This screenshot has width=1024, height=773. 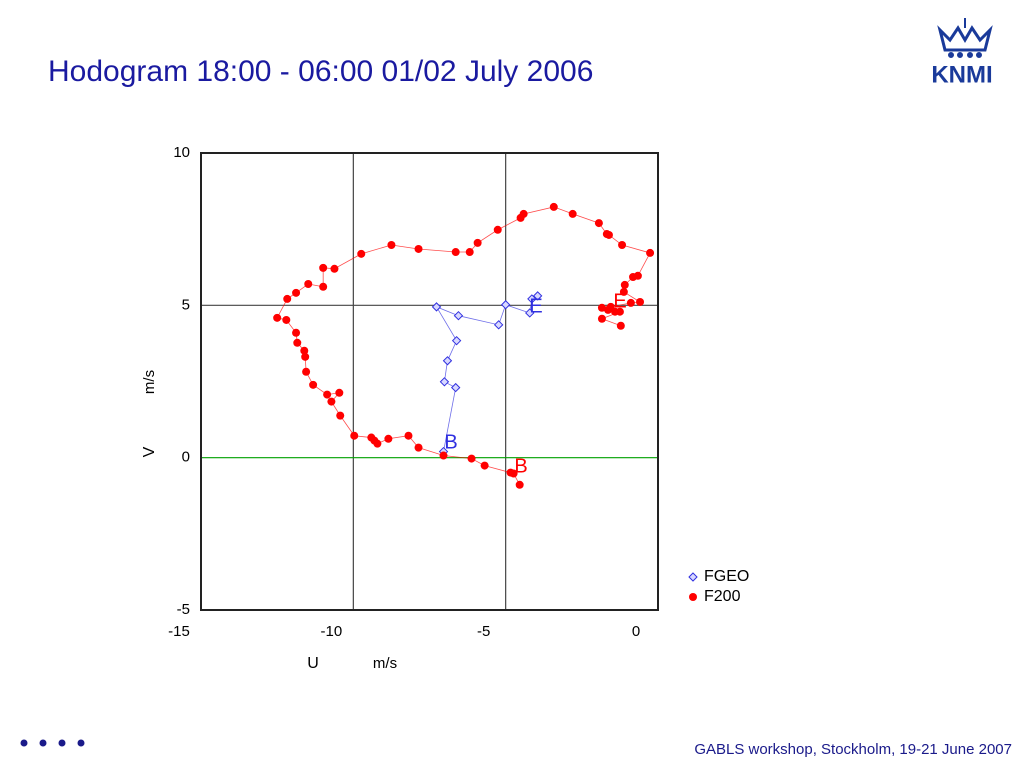 What do you see at coordinates (186, 304) in the screenshot?
I see `y-tick-label: 5` at bounding box center [186, 304].